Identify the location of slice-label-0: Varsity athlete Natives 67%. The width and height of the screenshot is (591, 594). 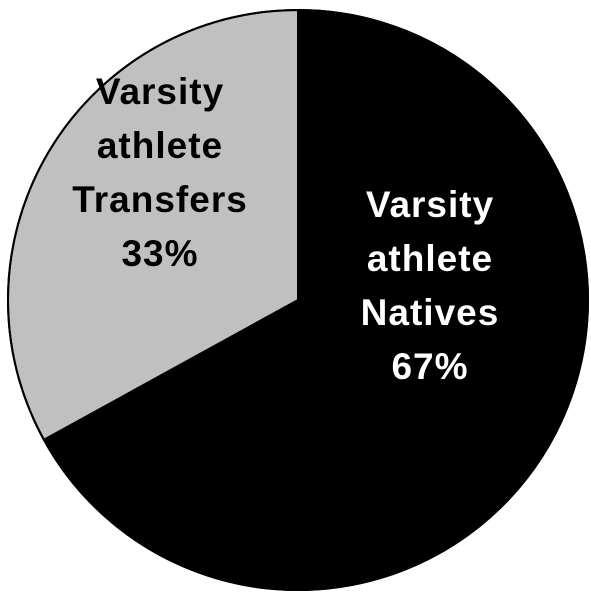
(430, 285).